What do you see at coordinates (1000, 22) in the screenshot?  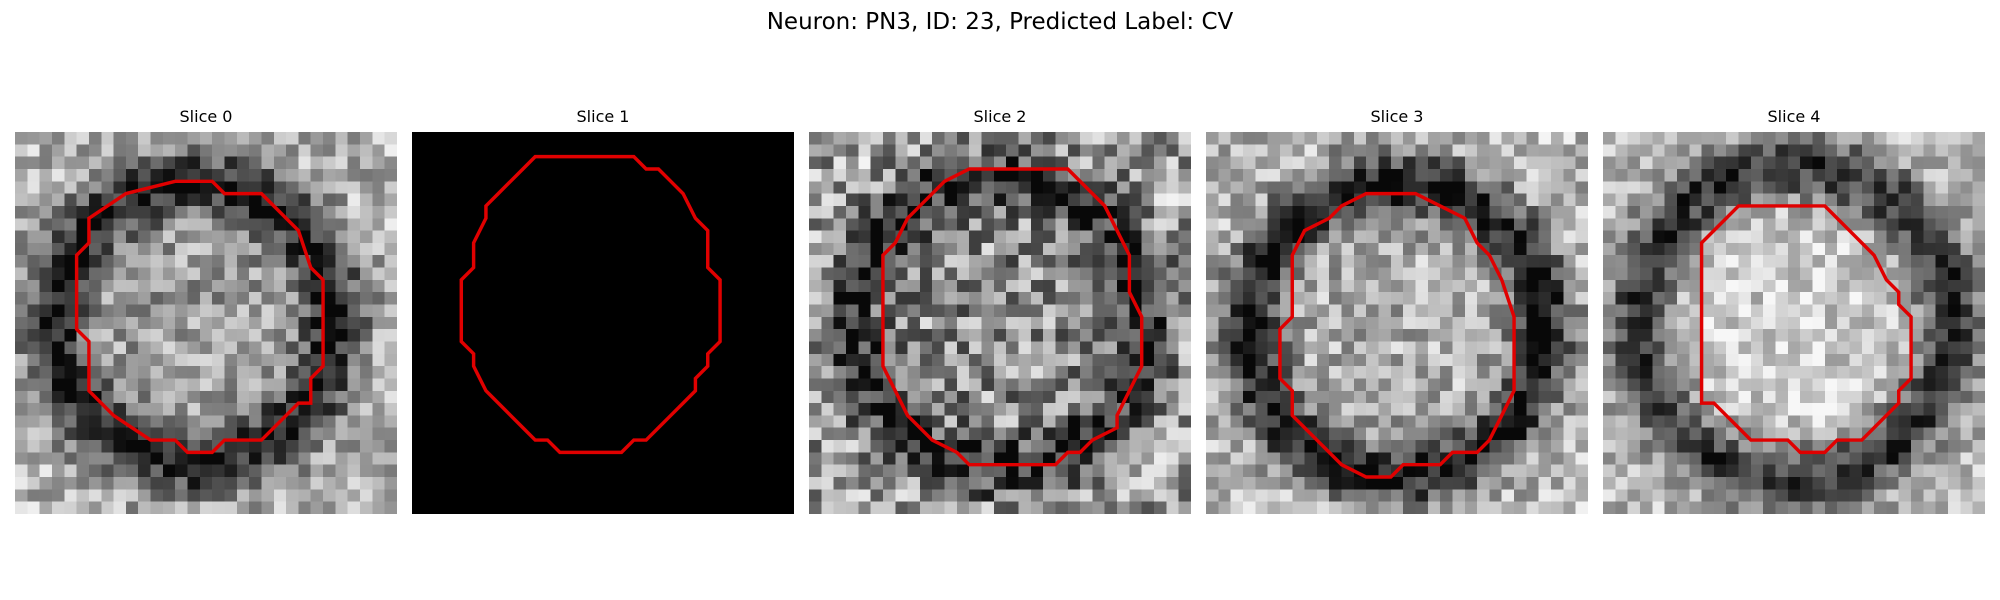 I see `figure-title: Neuron: PN3, ID: 23, Predicted Label: CV` at bounding box center [1000, 22].